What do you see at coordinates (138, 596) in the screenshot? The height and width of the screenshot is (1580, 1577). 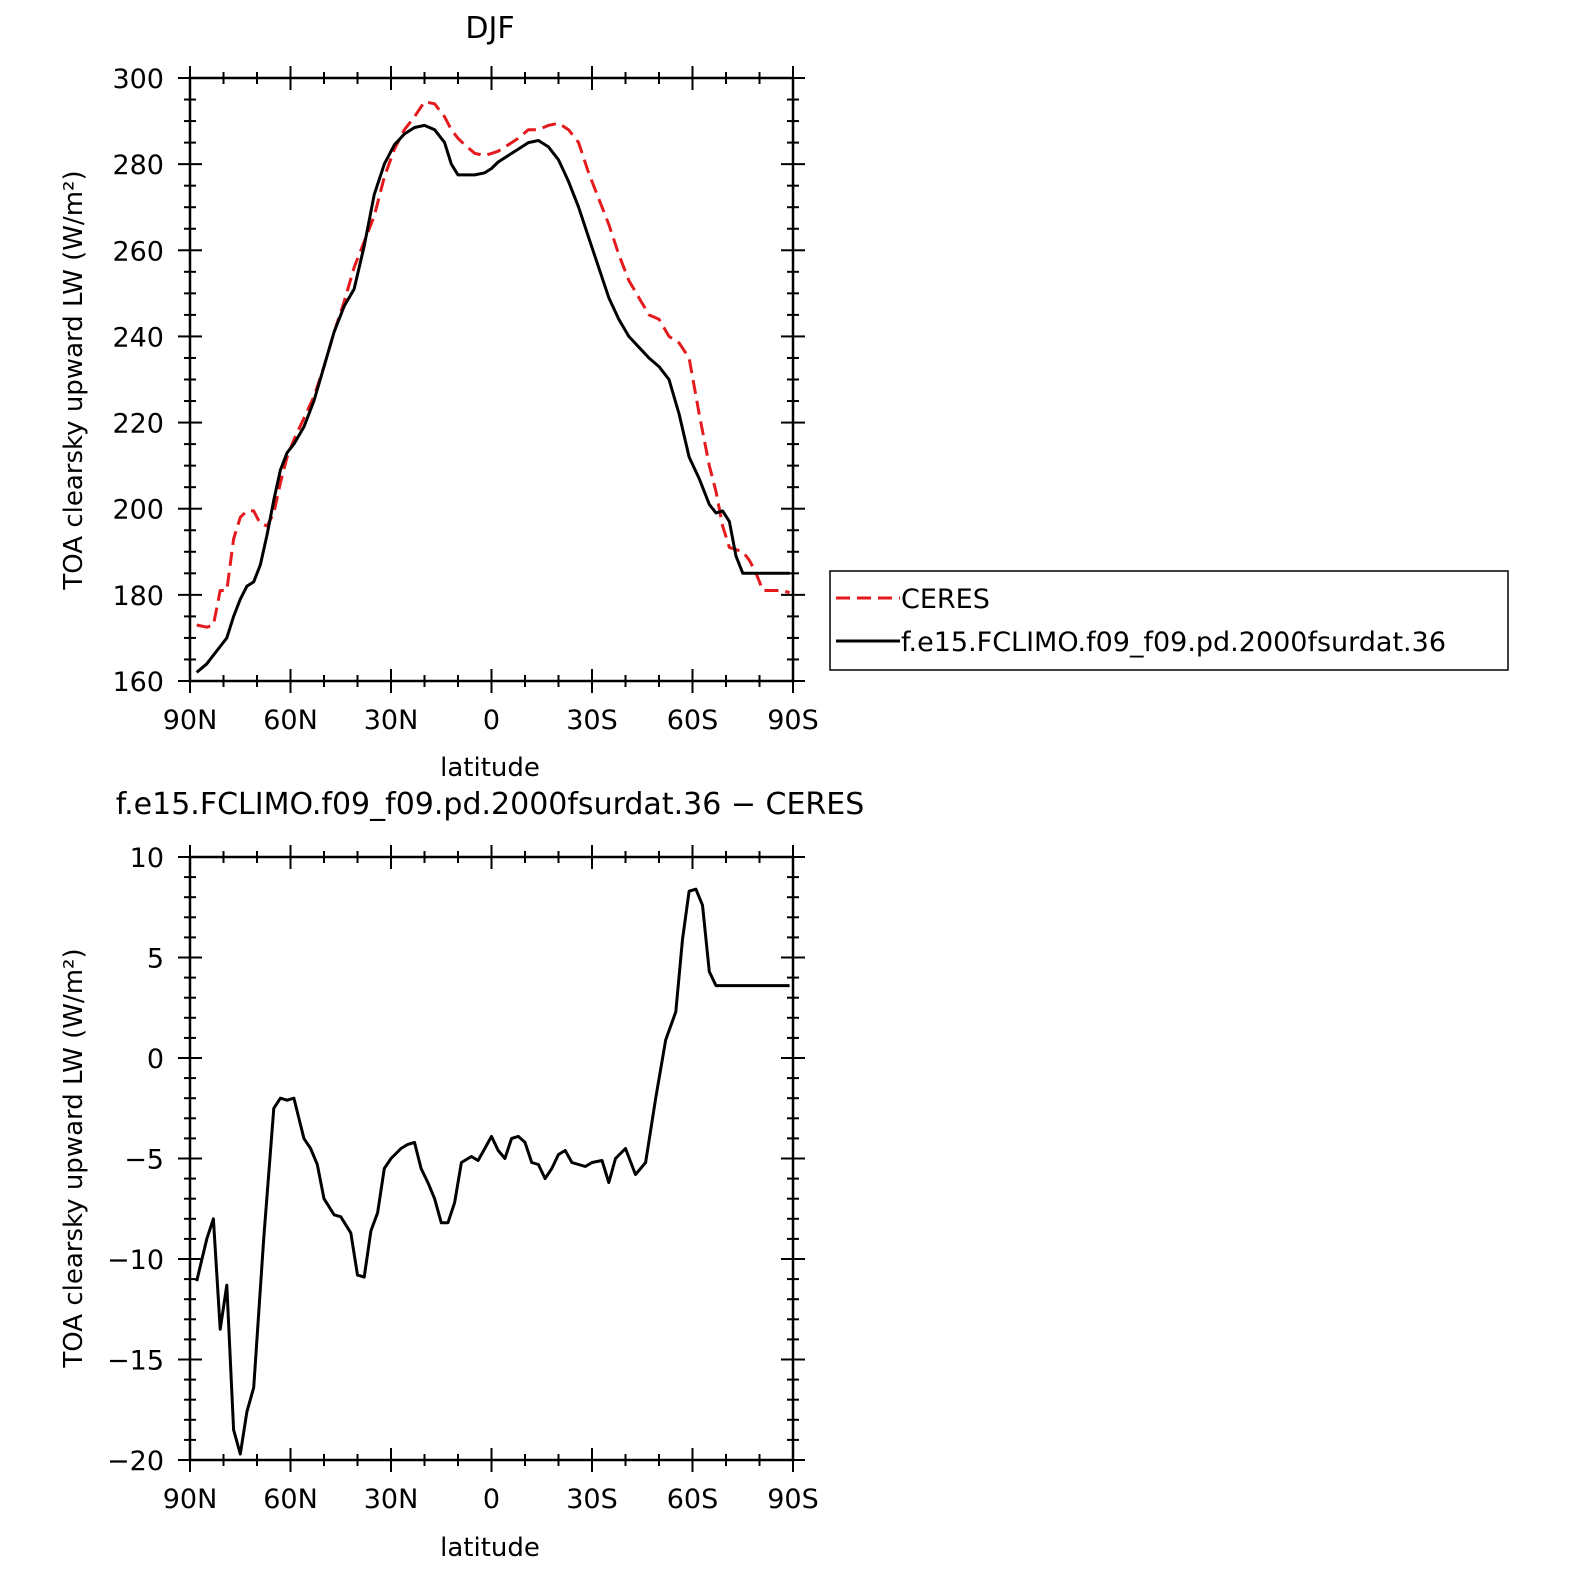 I see `y-tick-label: 180` at bounding box center [138, 596].